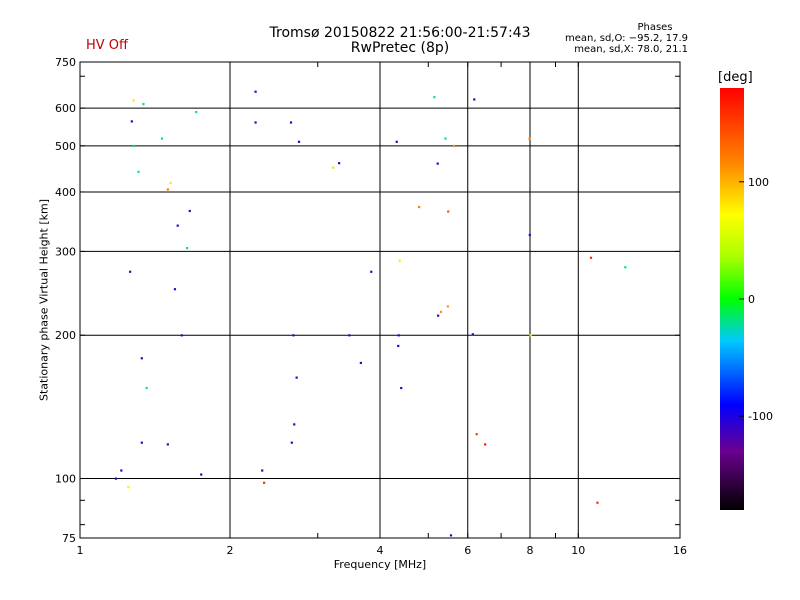 The image size is (800, 600). Describe the element at coordinates (380, 550) in the screenshot. I see `x-tick-label: 4` at that location.